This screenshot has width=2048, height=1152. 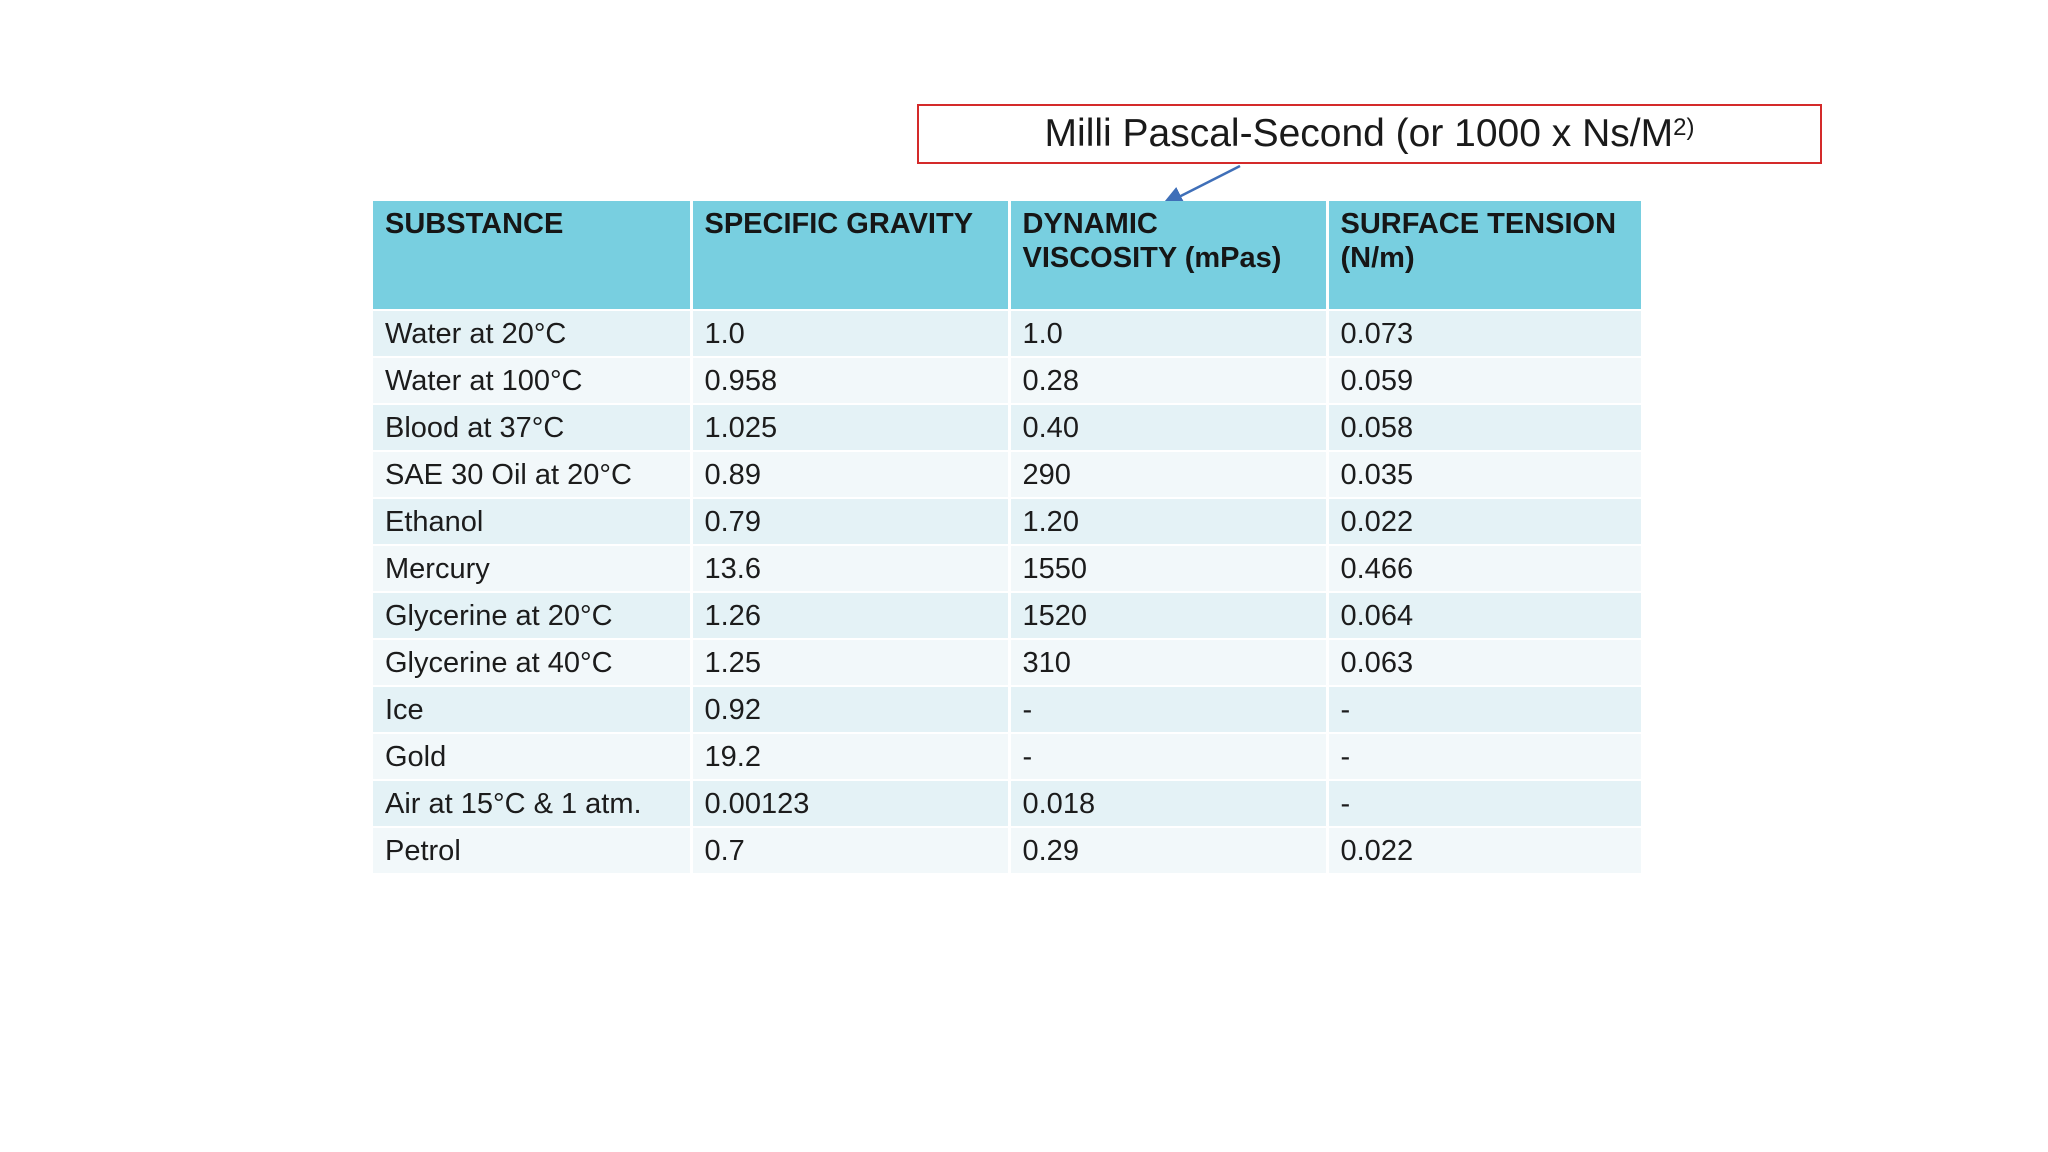 I want to click on substance-cell: Ethanol, so click(x=533, y=521).